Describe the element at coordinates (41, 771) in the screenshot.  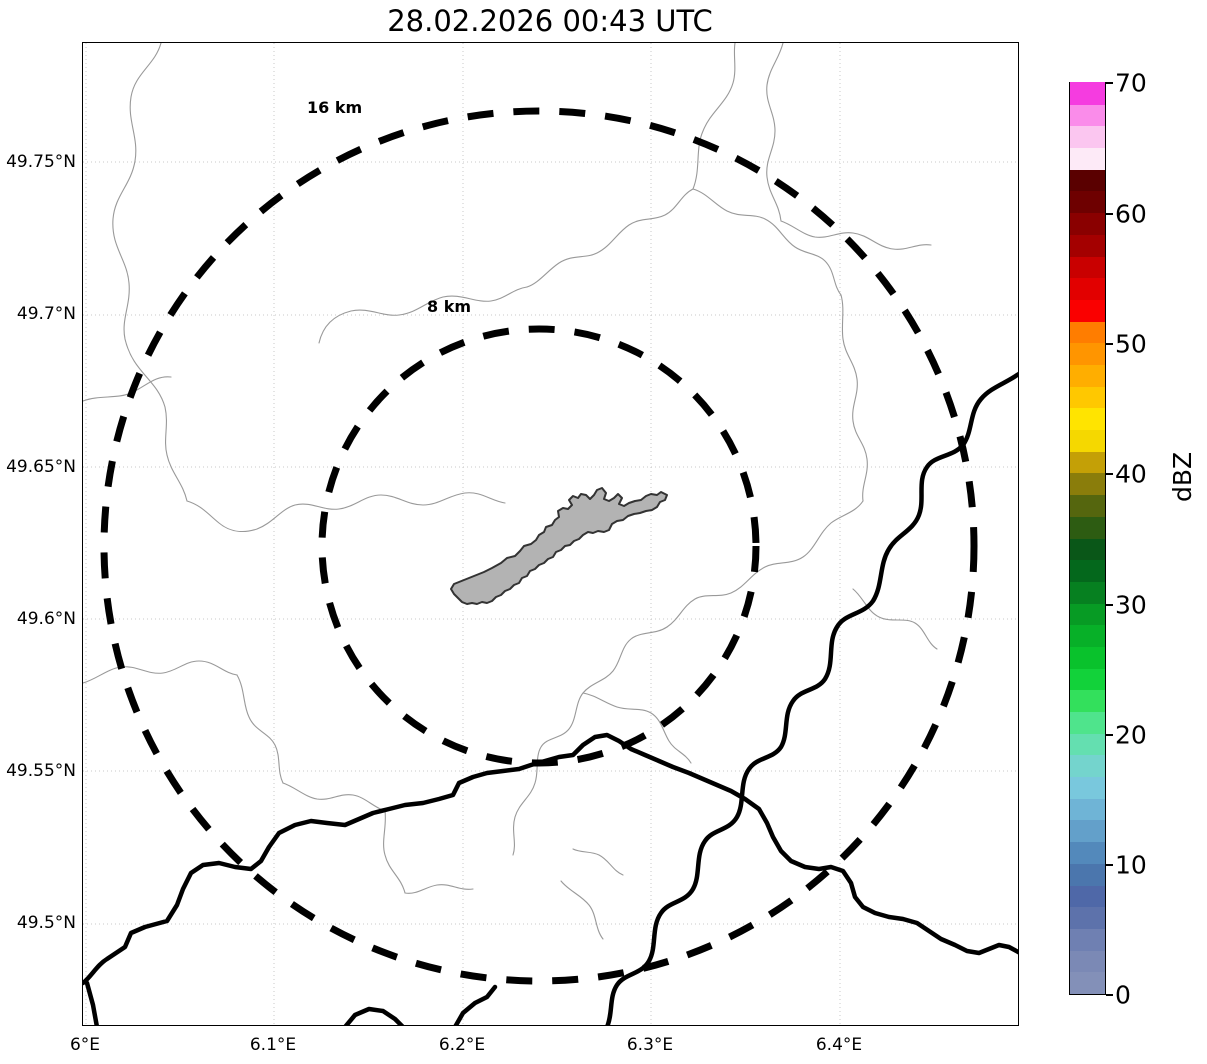
I see `ytick-label-49.55: 49.55°N` at that location.